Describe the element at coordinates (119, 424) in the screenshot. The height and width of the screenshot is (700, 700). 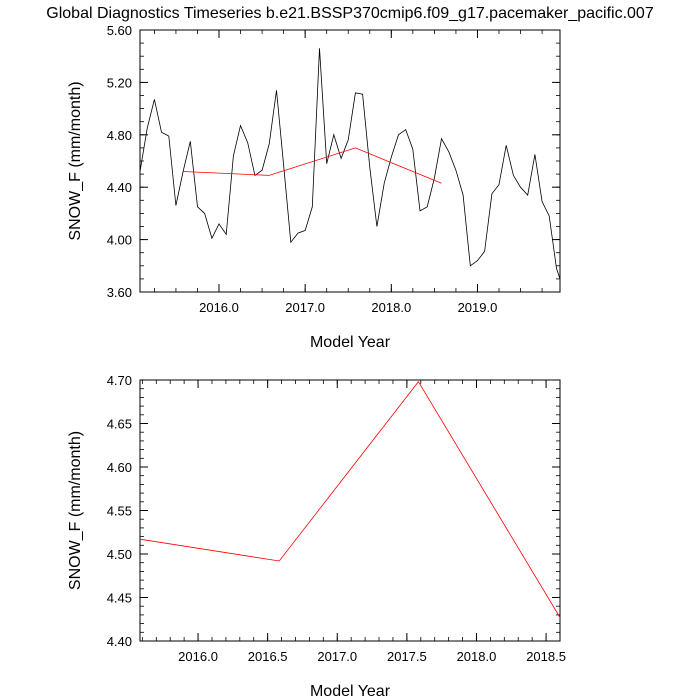
I see `y-tick-label: 4.65` at that location.